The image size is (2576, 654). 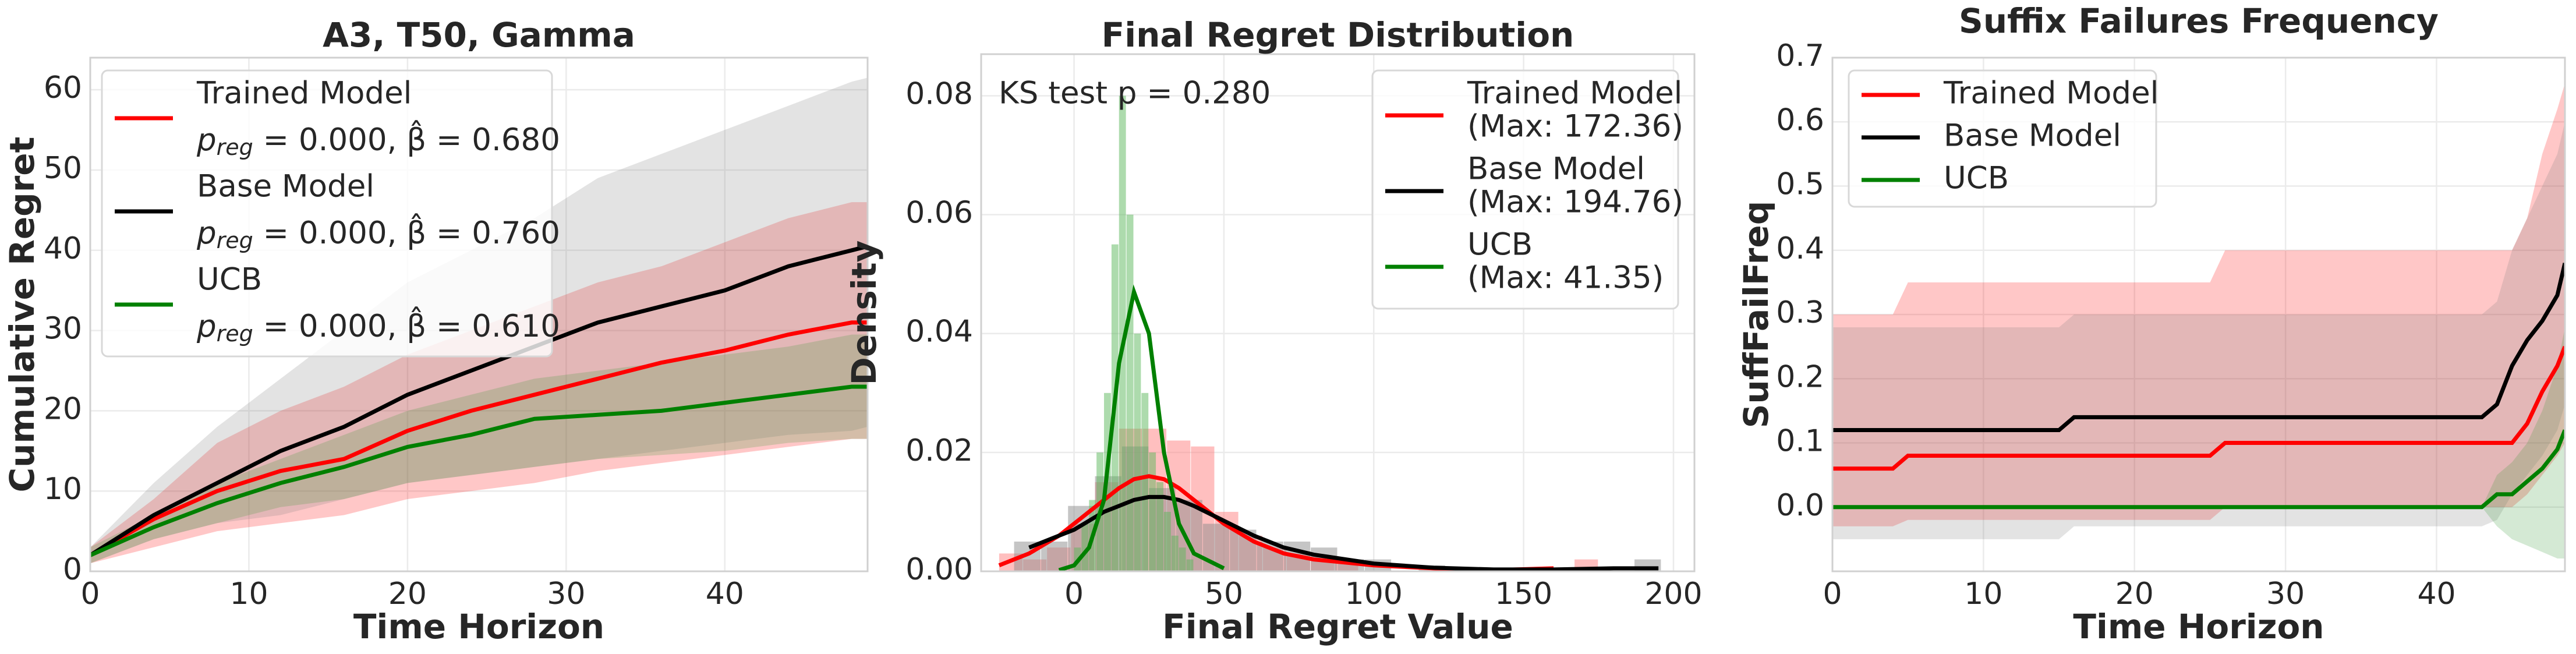 What do you see at coordinates (1800, 55) in the screenshot?
I see `y-tick-label: 0.7` at bounding box center [1800, 55].